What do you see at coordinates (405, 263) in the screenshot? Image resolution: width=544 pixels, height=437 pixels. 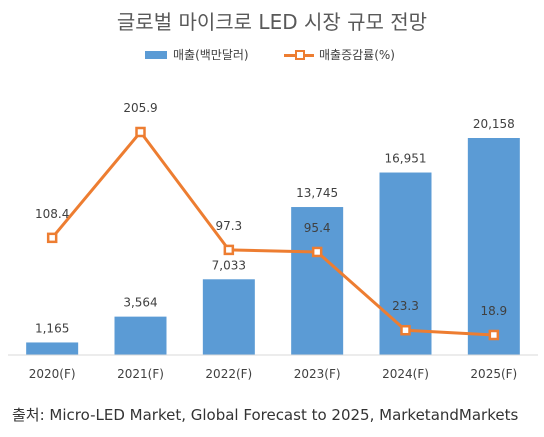 I see `bar-2024(F)` at bounding box center [405, 263].